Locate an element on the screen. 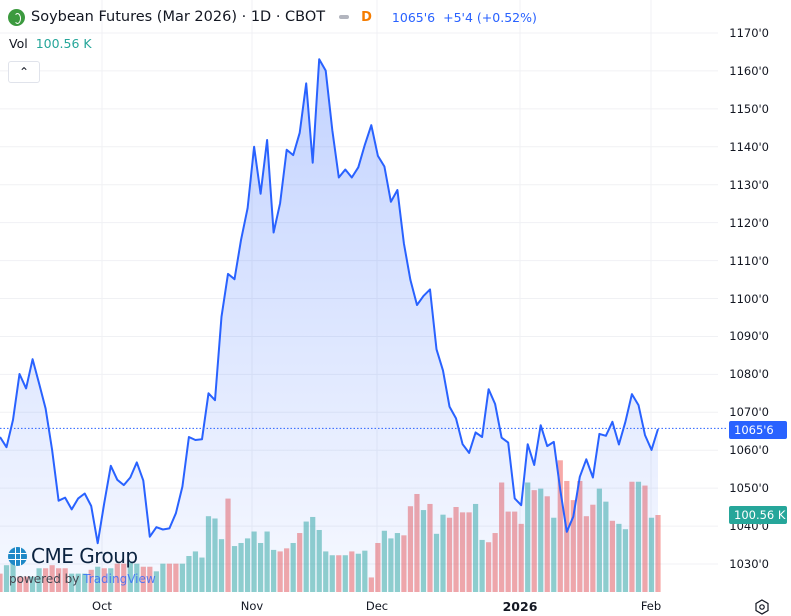 This screenshot has width=791, height=616. current-price-tag: 1065'6 is located at coordinates (758, 430).